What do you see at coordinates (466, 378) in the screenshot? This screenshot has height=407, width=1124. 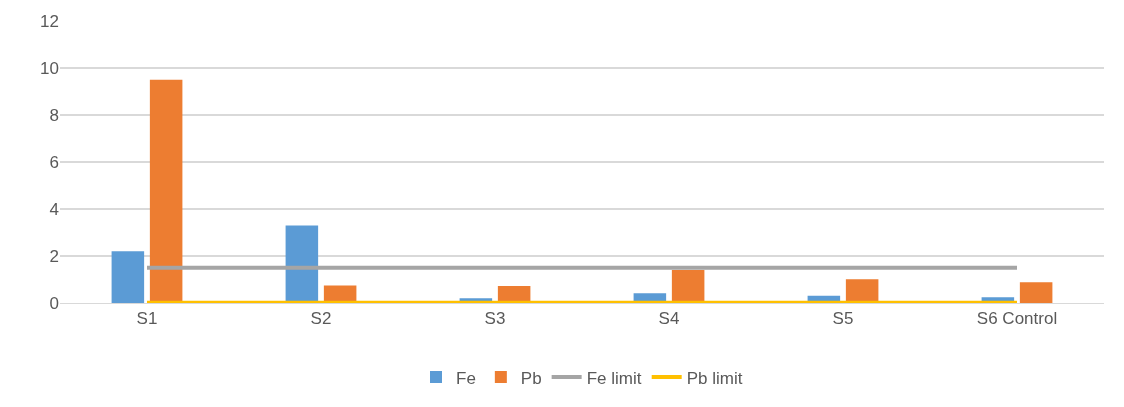 I see `legend-label: Fe` at bounding box center [466, 378].